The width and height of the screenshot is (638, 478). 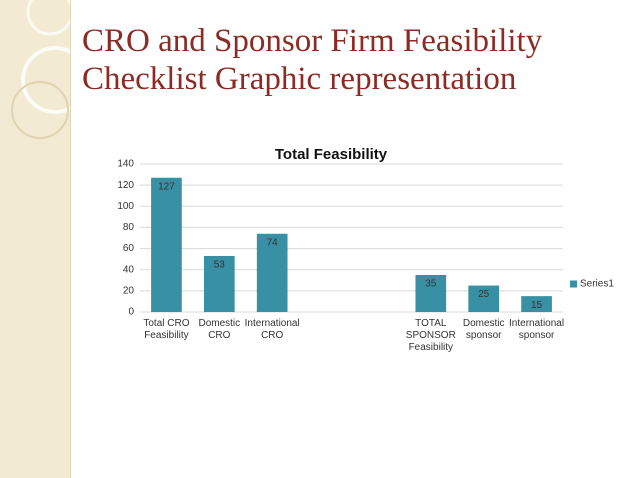 What do you see at coordinates (166, 329) in the screenshot?
I see `x-tick-label: Total CRO Feasibility` at bounding box center [166, 329].